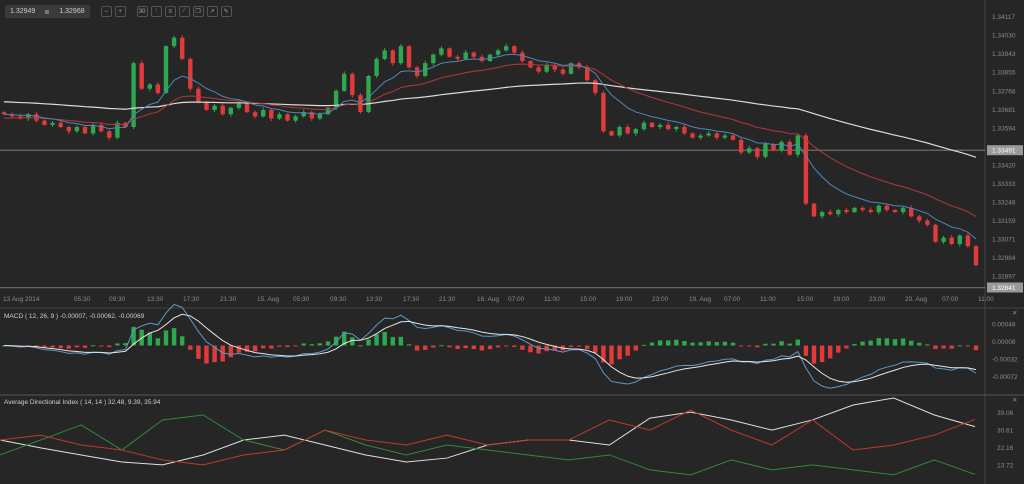  I want to click on time-tick-label: 11:00, so click(986, 299).